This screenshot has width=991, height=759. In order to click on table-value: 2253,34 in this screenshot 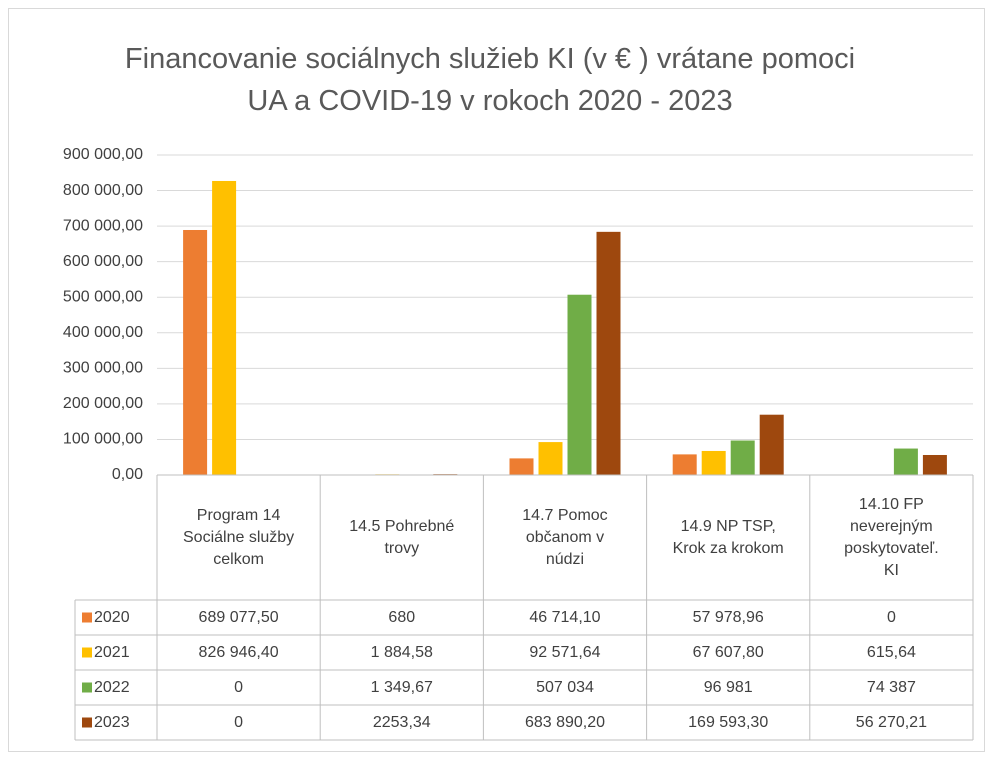, I will do `click(401, 722)`.